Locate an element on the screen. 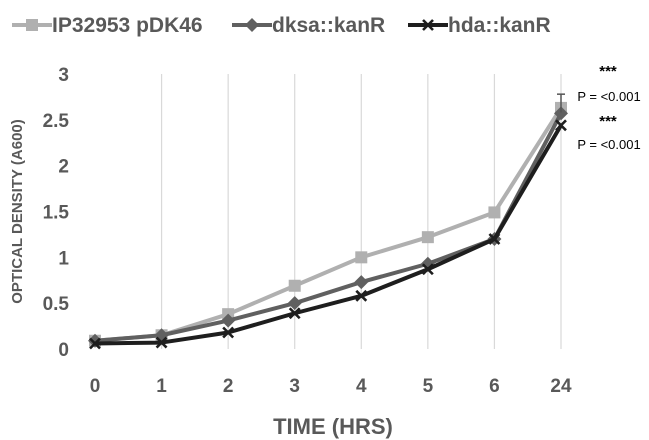 This screenshot has height=440, width=649. x-tick-label: 3 is located at coordinates (294, 386).